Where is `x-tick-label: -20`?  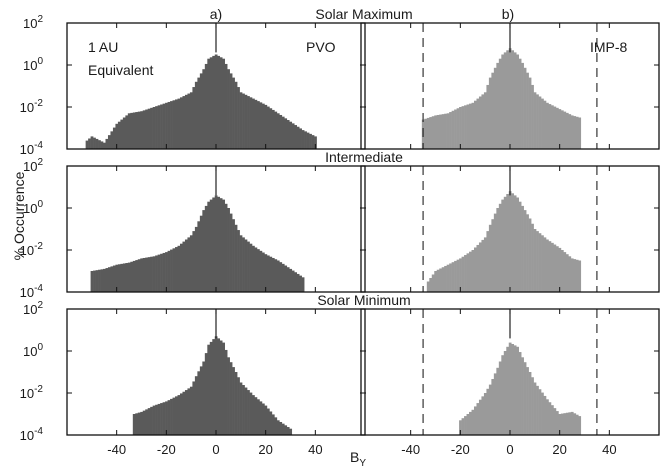 x-tick-label: -20 is located at coordinates (166, 449).